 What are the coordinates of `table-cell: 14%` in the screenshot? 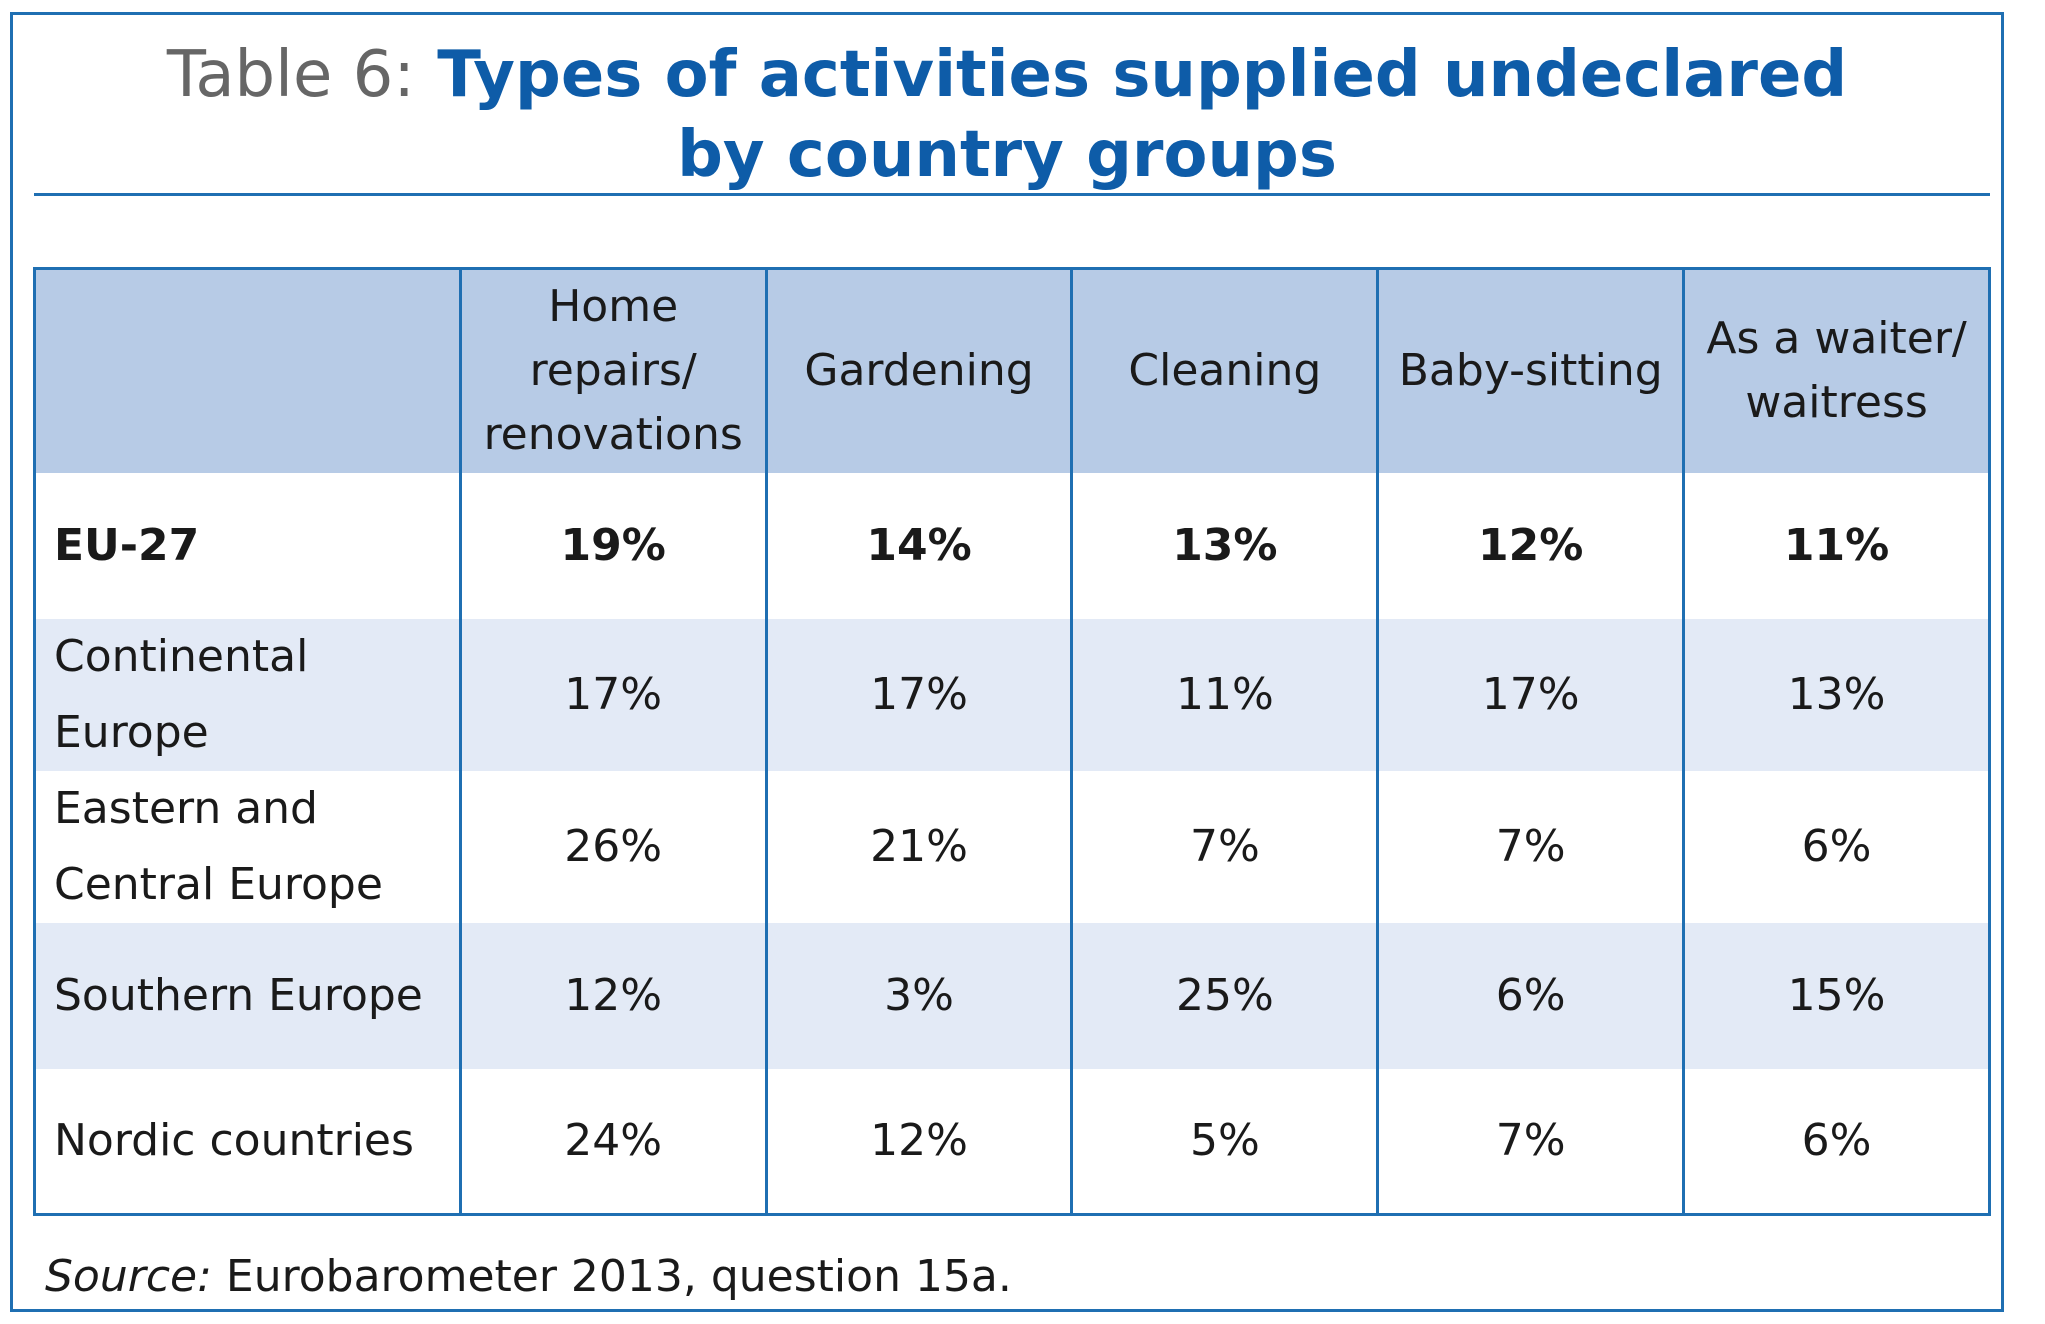 It's located at (918, 545).